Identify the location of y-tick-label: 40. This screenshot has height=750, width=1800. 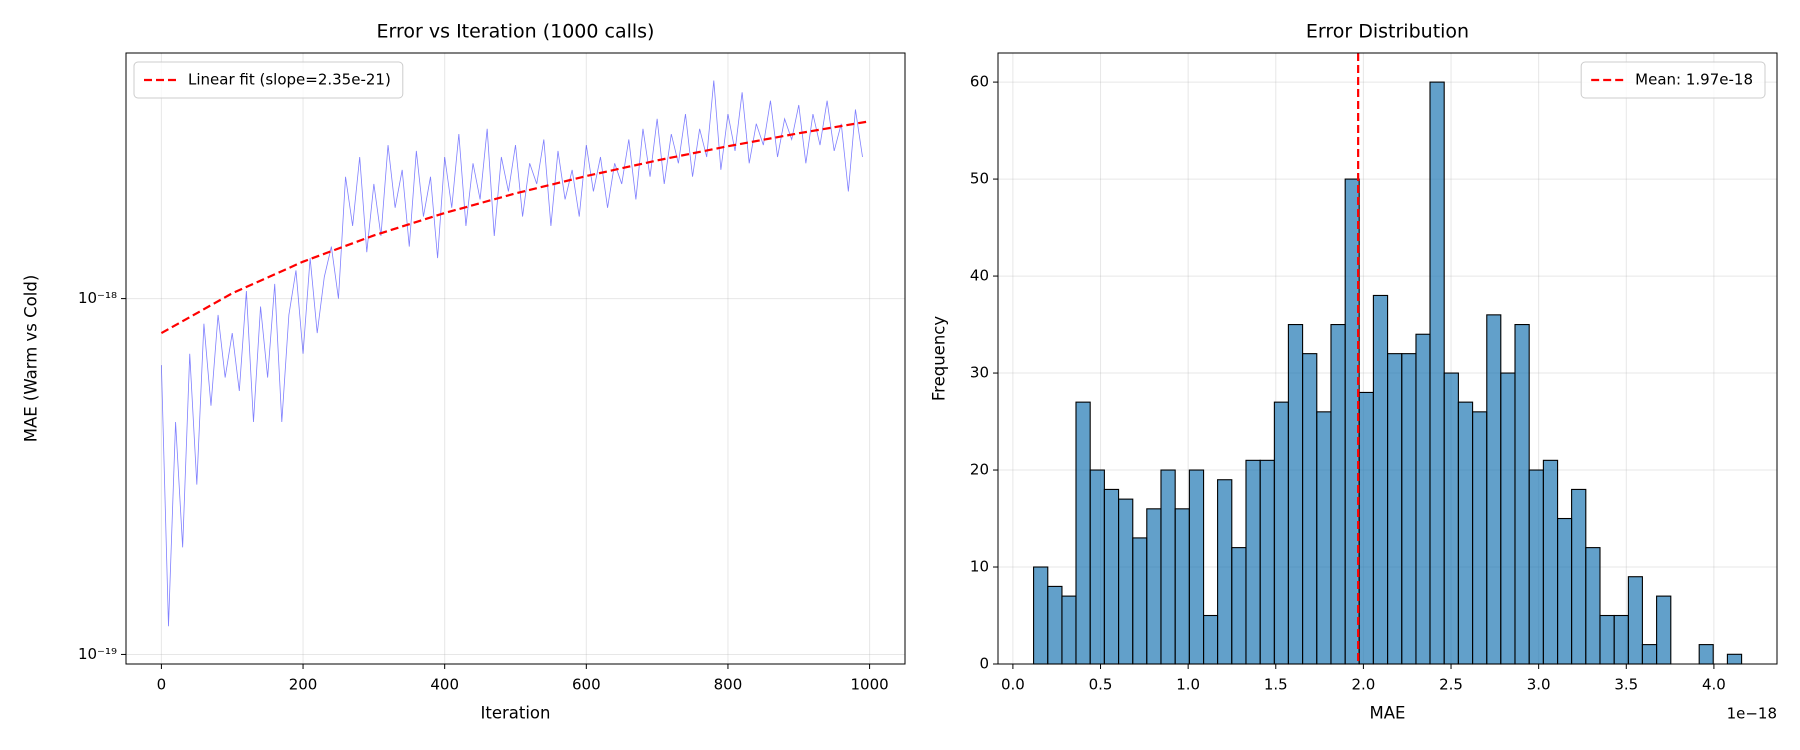
(979, 276).